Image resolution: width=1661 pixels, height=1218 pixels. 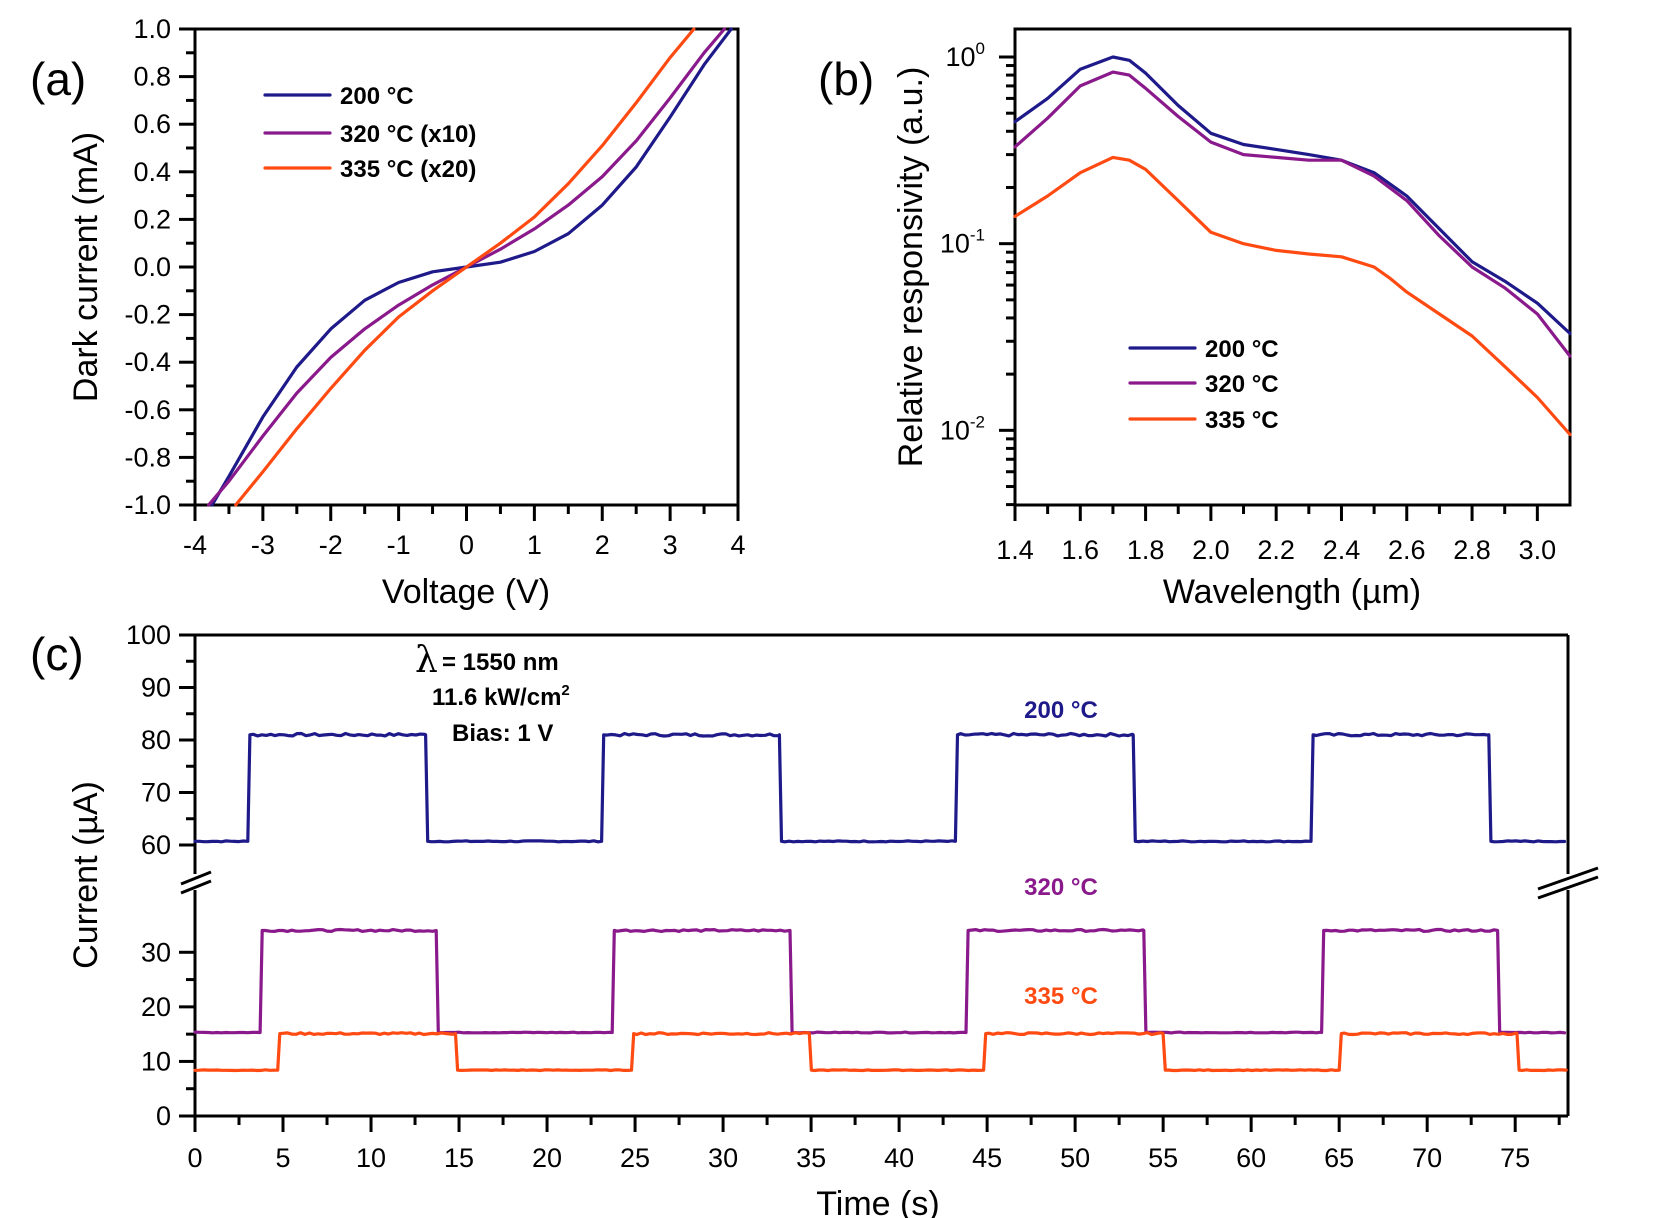 I want to click on x-tick-label: 2, so click(x=602, y=545).